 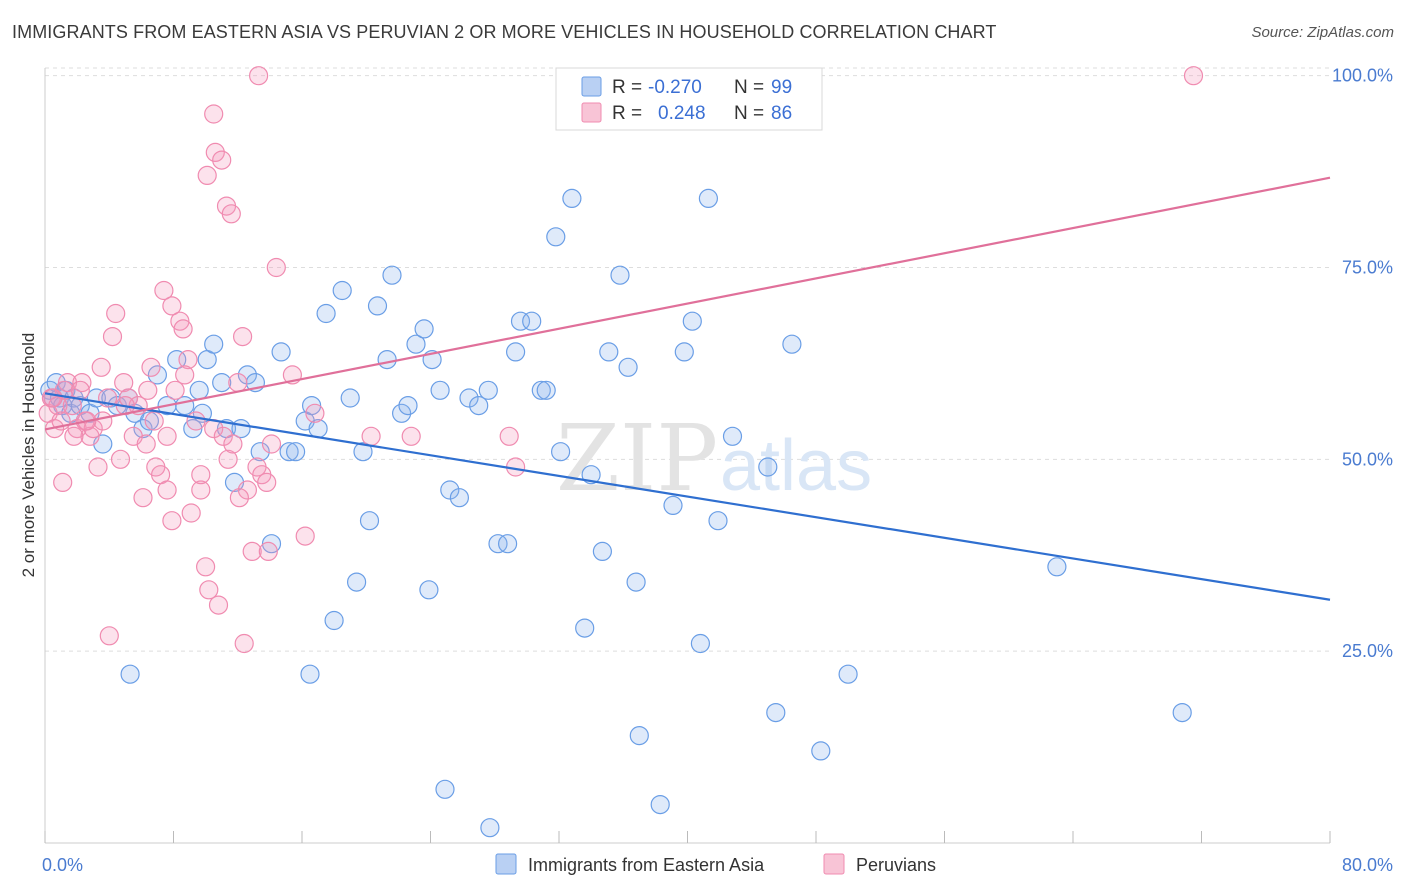 I want to click on legend-r-value-pink: 0.248, so click(x=682, y=113).